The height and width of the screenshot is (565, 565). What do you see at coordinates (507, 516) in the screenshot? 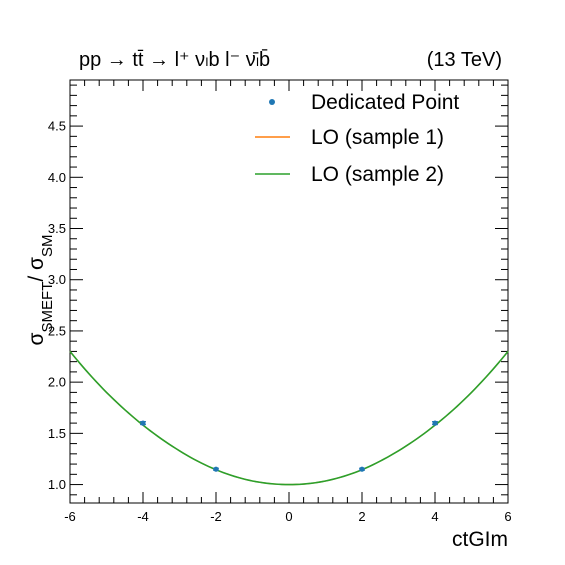
I see `x-tick-label: 6` at bounding box center [507, 516].